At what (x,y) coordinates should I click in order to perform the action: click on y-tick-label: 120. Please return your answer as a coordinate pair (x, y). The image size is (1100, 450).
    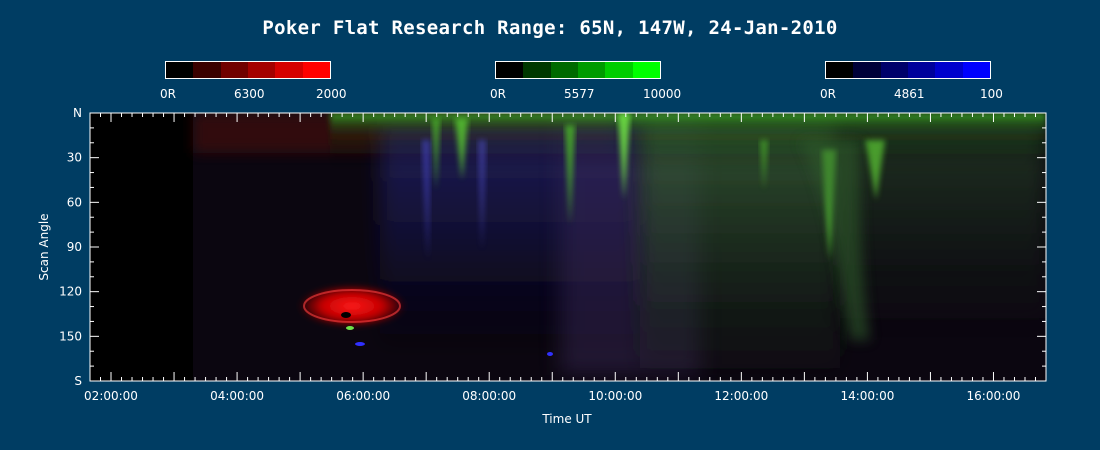
    Looking at the image, I should click on (70, 292).